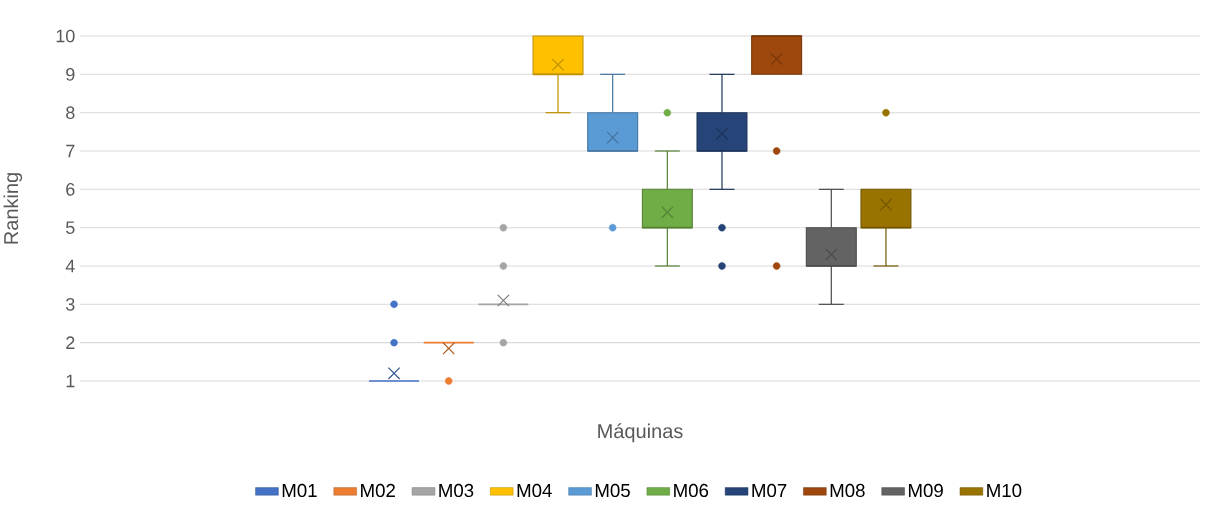 This screenshot has width=1216, height=531. Describe the element at coordinates (691, 490) in the screenshot. I see `legend-label: M06` at that location.